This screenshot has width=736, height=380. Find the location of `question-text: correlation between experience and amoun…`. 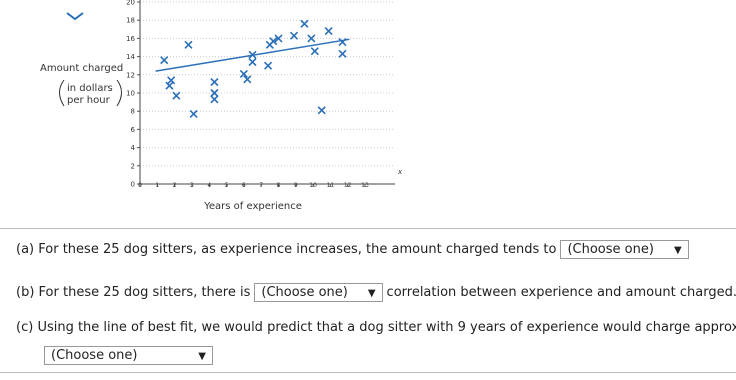

question-text: correlation between experience and amoun… is located at coordinates (561, 292).